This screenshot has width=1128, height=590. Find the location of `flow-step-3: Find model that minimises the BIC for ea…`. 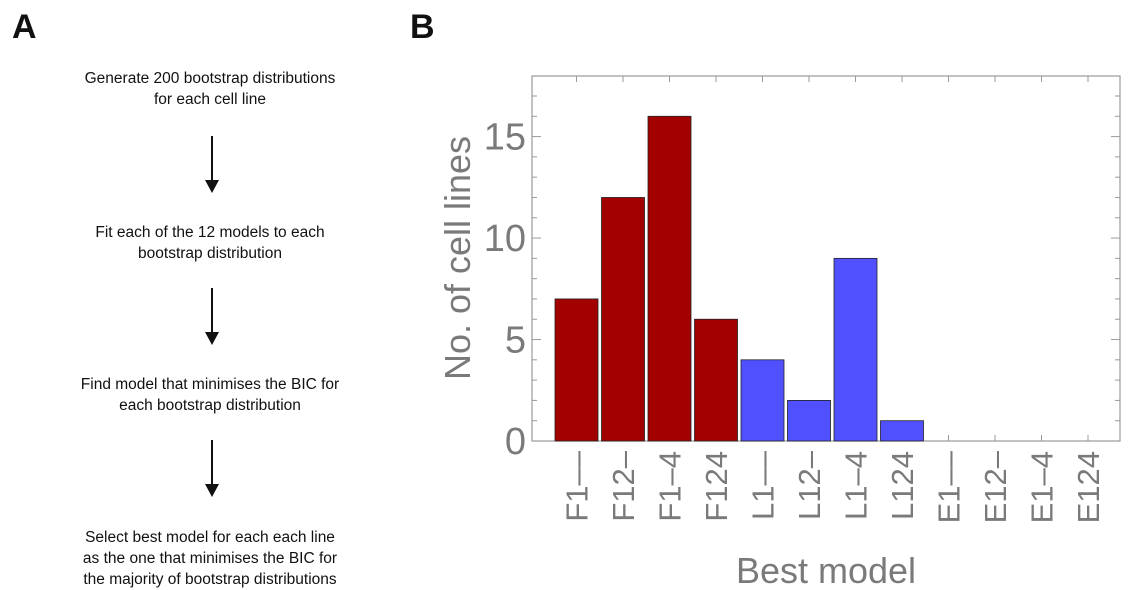

flow-step-3: Find model that minimises the BIC for ea… is located at coordinates (210, 395).